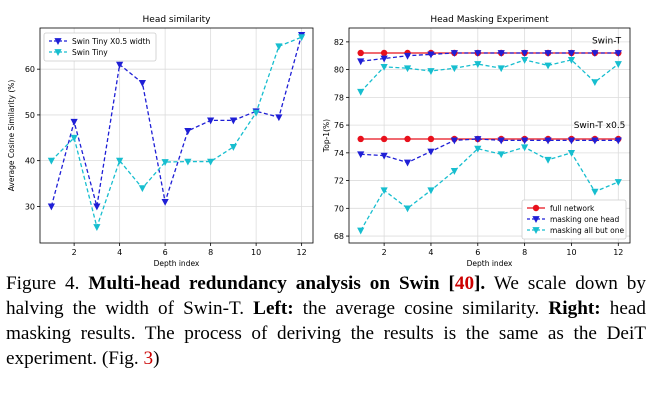 The image size is (650, 400). I want to click on legend-label: Swin Tiny, so click(90, 52).